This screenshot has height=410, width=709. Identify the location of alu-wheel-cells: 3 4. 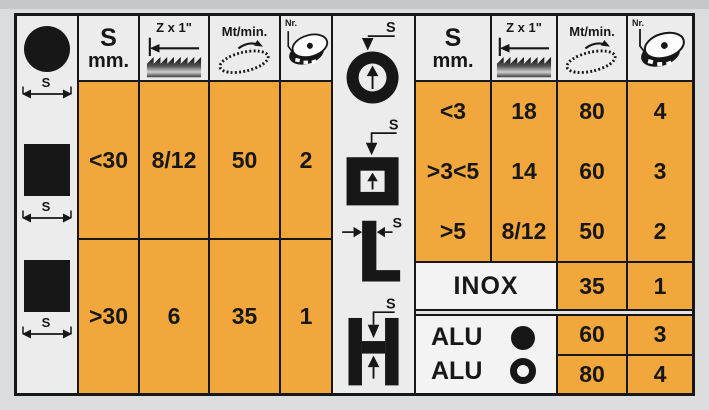
(660, 354).